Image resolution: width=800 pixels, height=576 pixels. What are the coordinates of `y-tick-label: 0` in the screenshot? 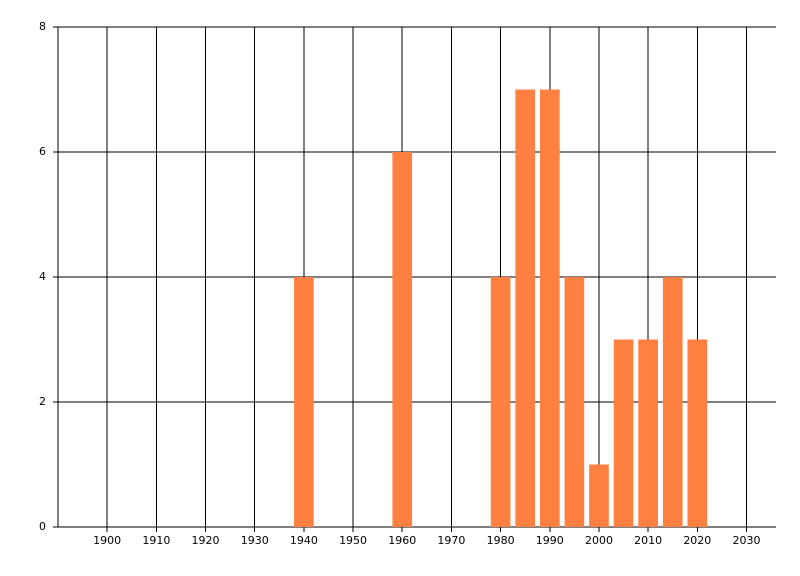 It's located at (42, 526).